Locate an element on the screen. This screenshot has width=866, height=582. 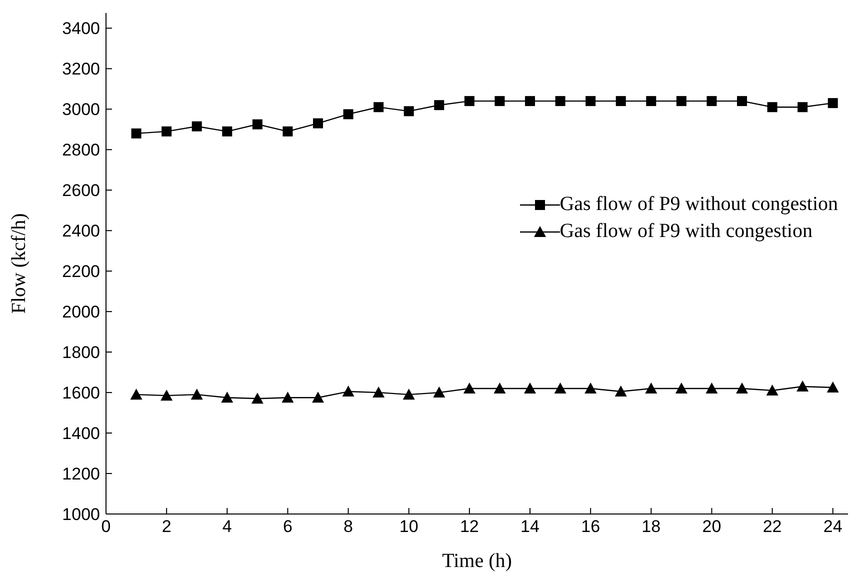
y-tick-label: 3400 is located at coordinates (81, 28).